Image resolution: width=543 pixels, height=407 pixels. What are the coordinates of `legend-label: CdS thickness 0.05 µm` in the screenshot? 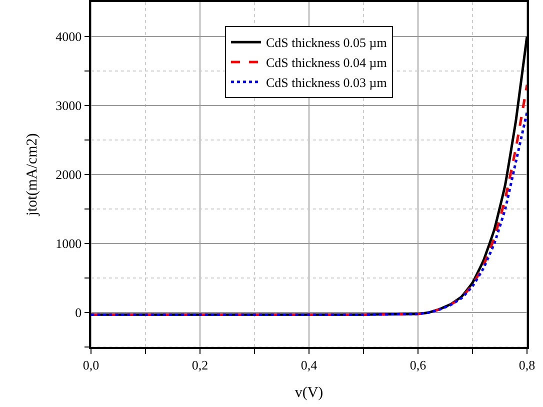 It's located at (326, 42).